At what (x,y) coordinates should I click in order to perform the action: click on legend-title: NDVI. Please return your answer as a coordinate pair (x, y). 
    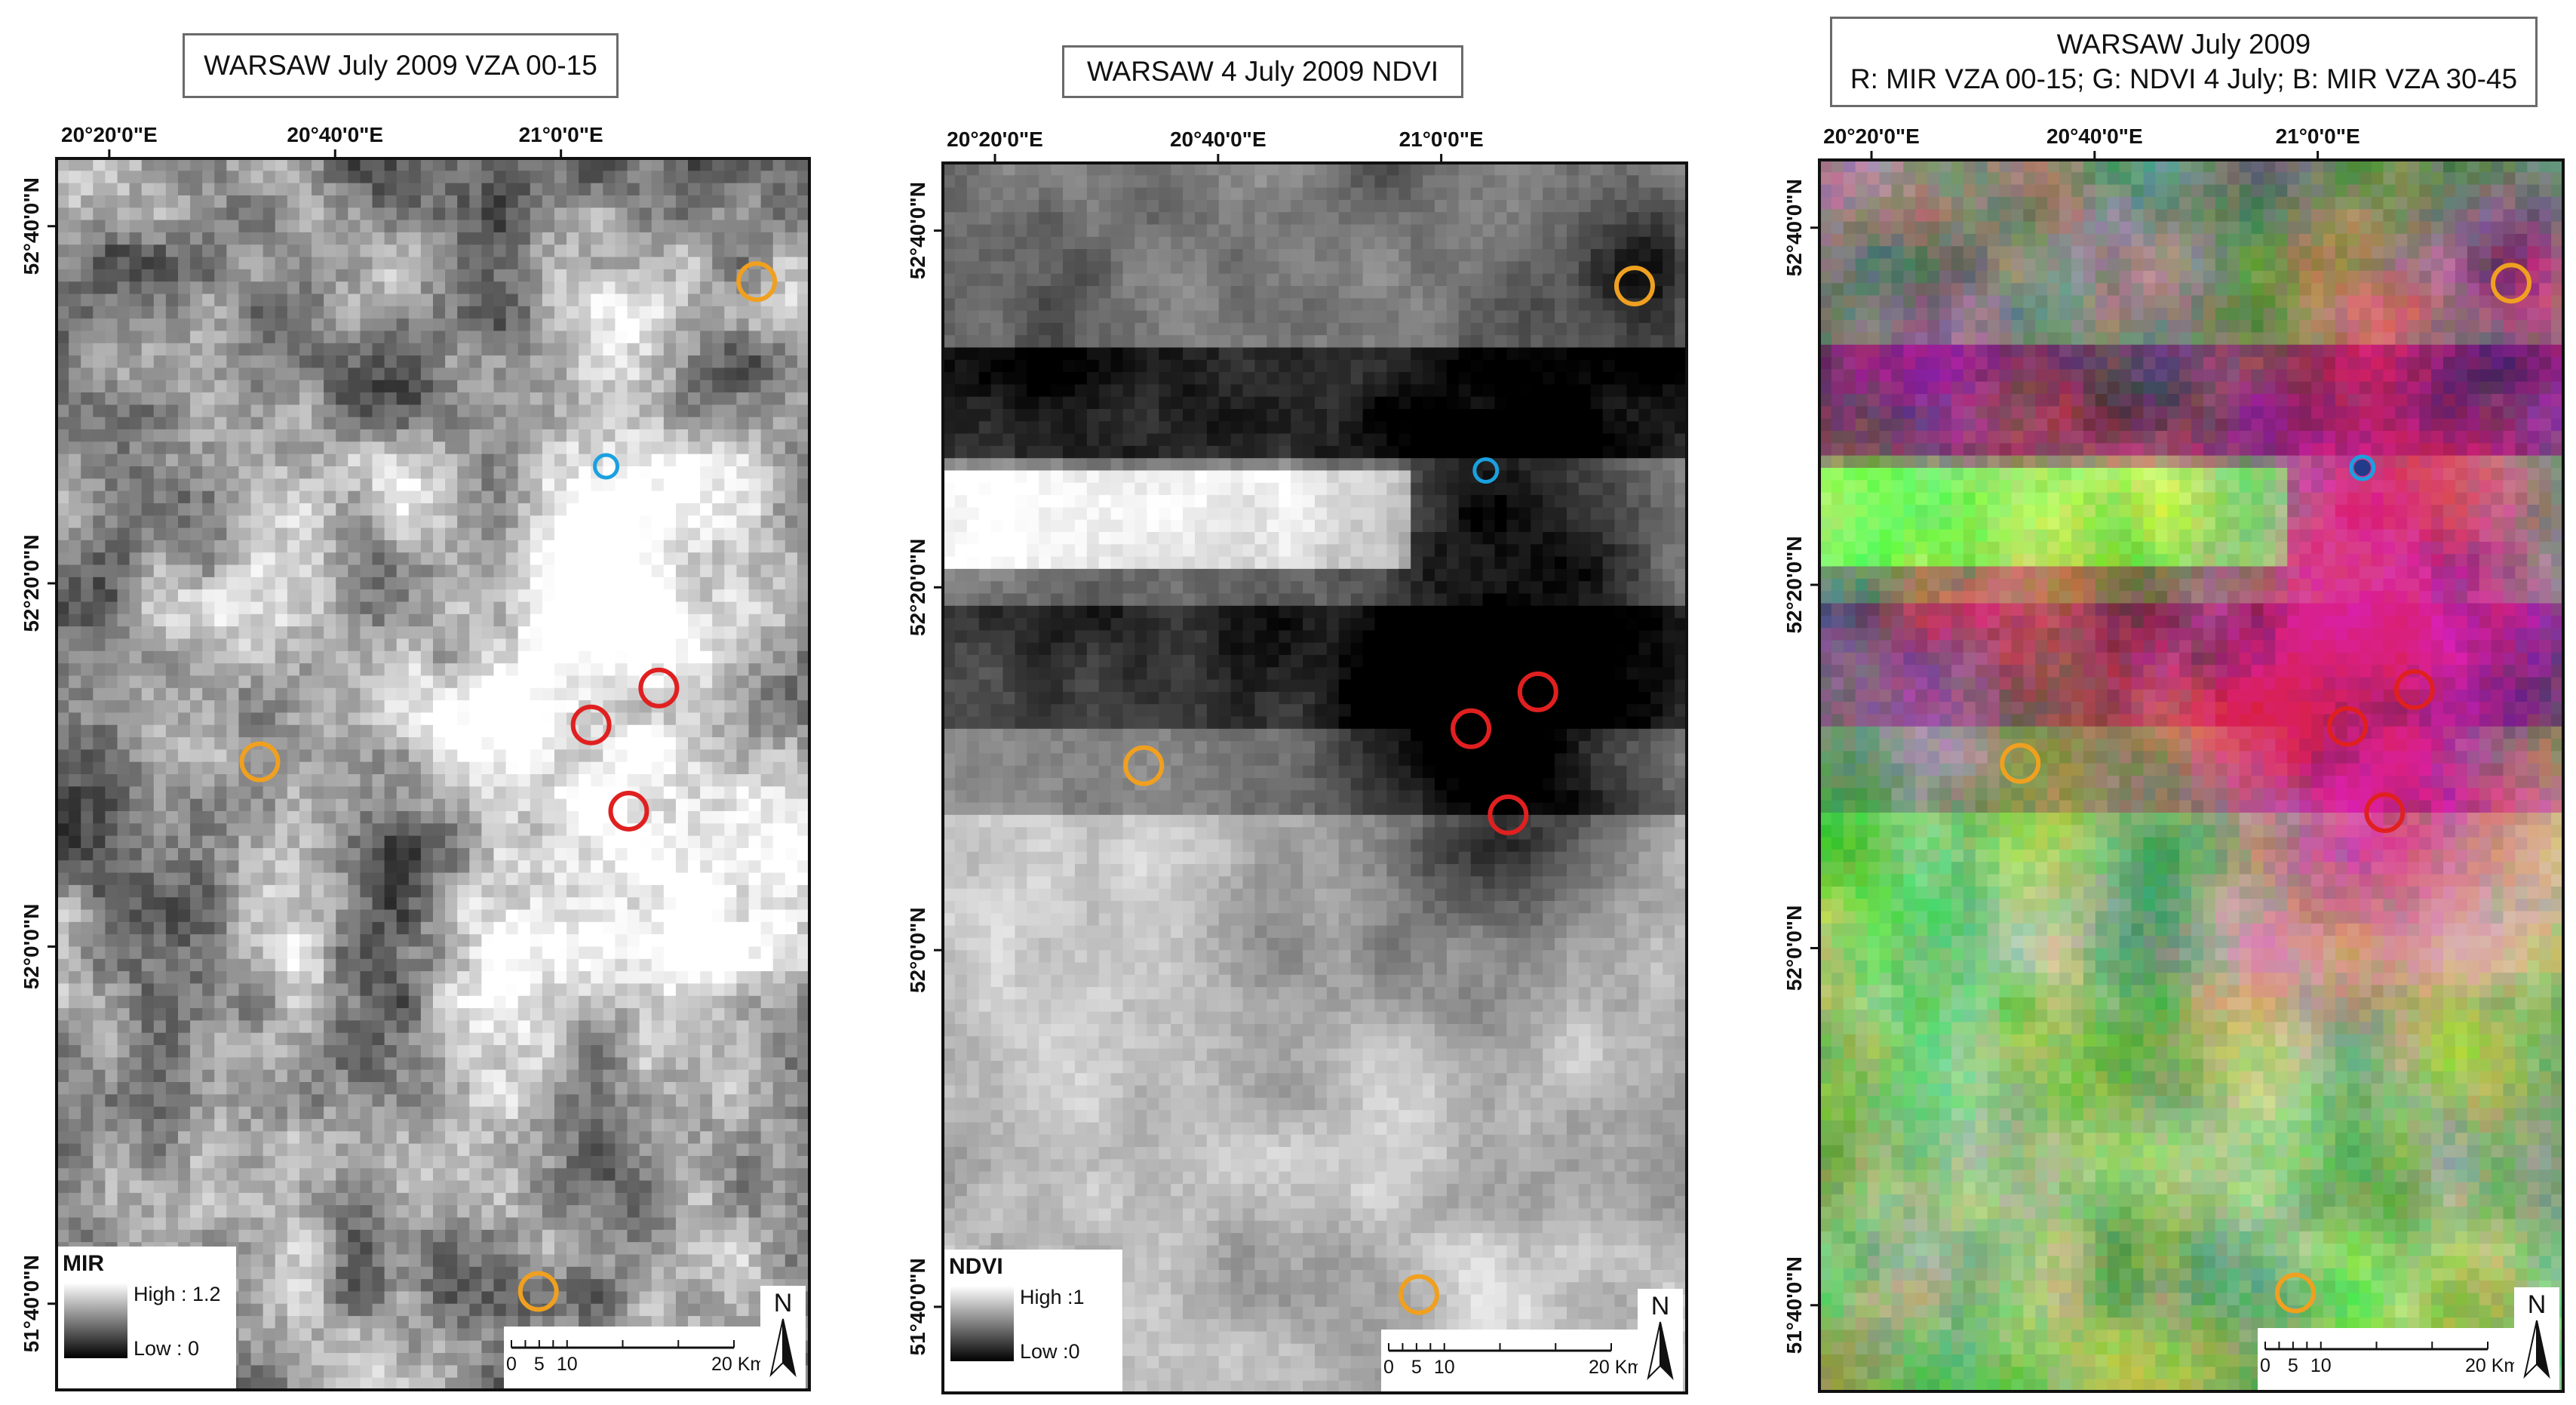
    Looking at the image, I should click on (976, 1267).